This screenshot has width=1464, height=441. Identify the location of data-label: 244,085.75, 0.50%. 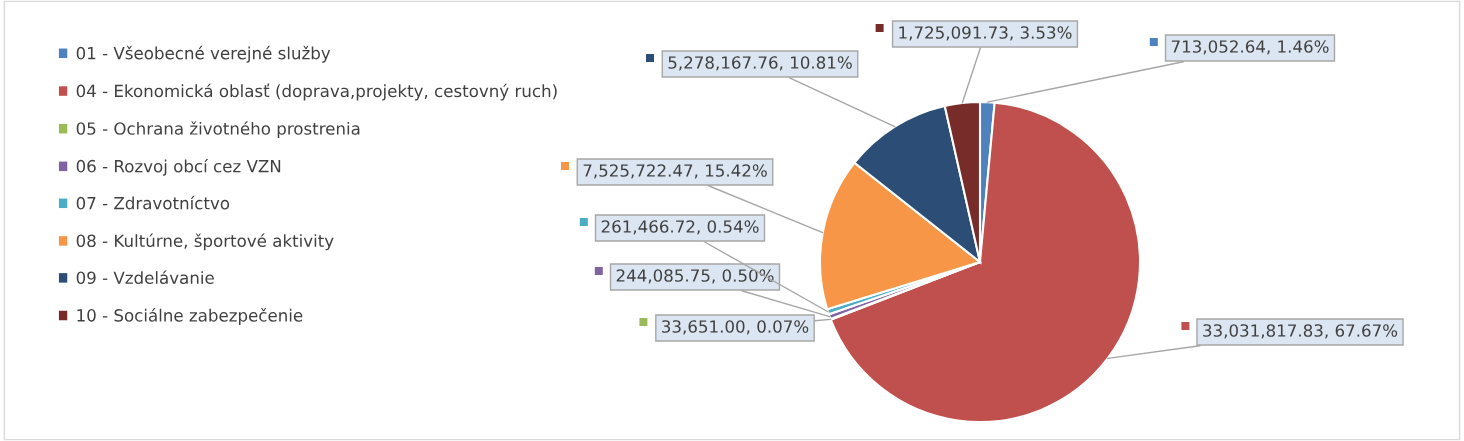
(695, 276).